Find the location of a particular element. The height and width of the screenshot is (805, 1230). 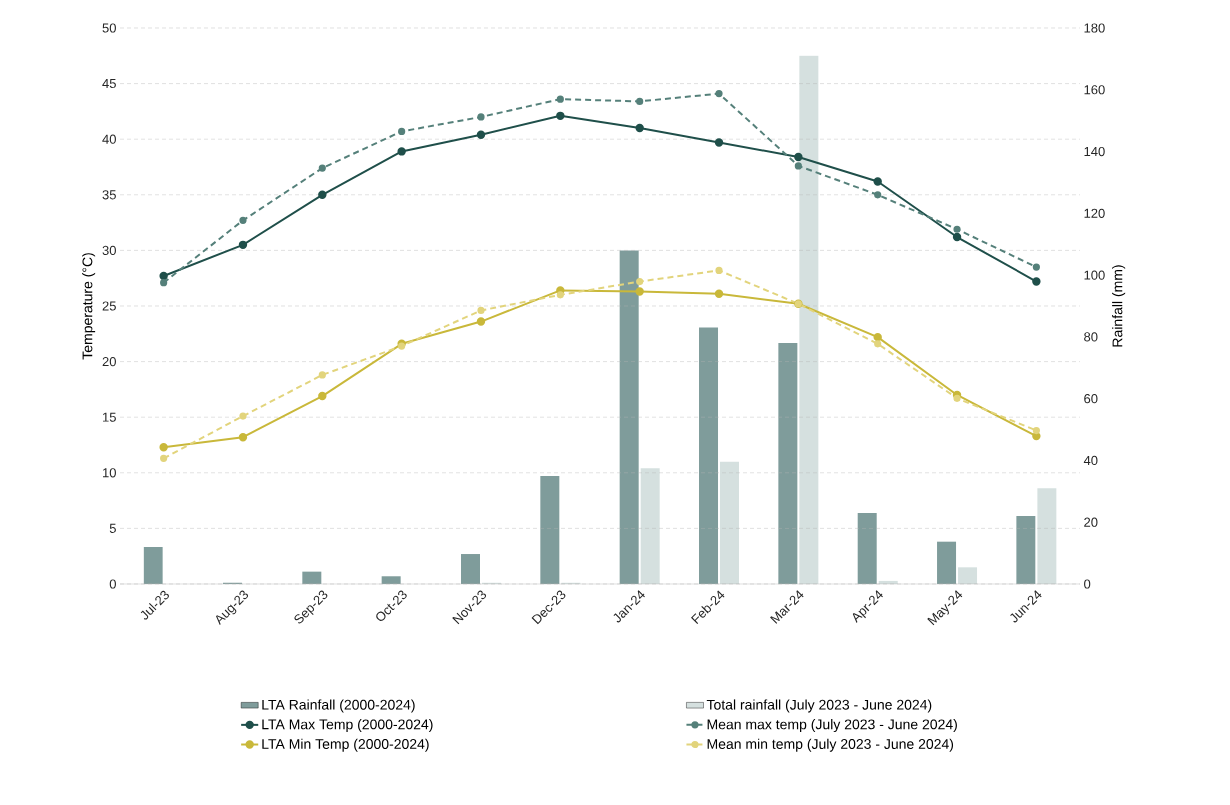

y2-tick-label: 20 is located at coordinates (1091, 522).